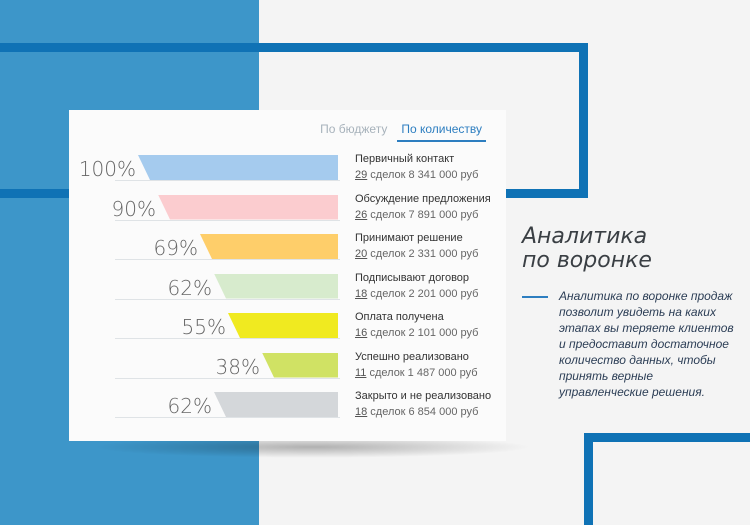  I want to click on stage-deals: 16 сделок 2 101 000 руб, so click(416, 333).